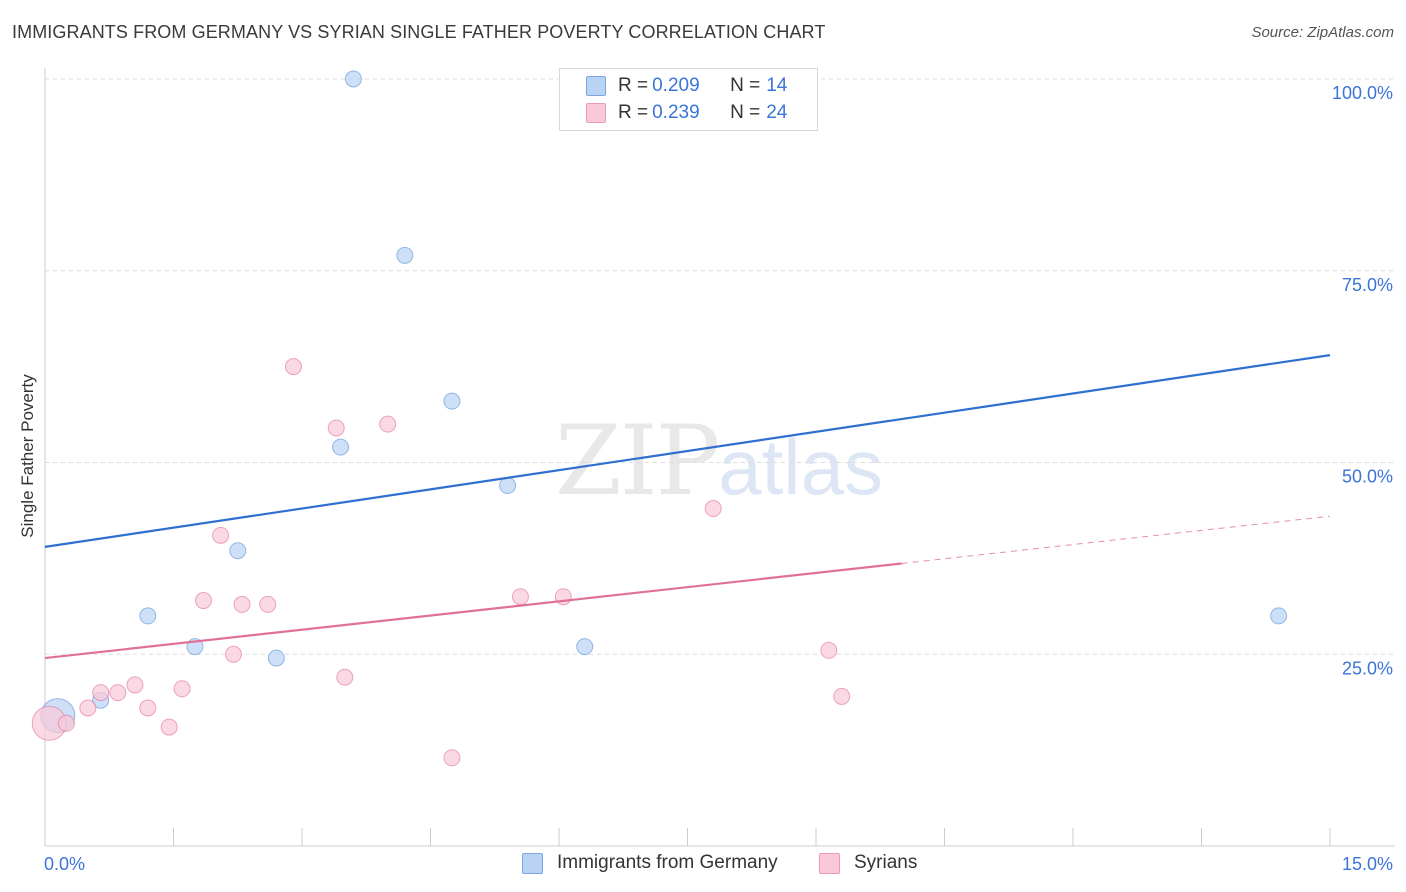 This screenshot has width=1406, height=892. What do you see at coordinates (676, 112) in the screenshot?
I see `legend-r-value: 0.239` at bounding box center [676, 112].